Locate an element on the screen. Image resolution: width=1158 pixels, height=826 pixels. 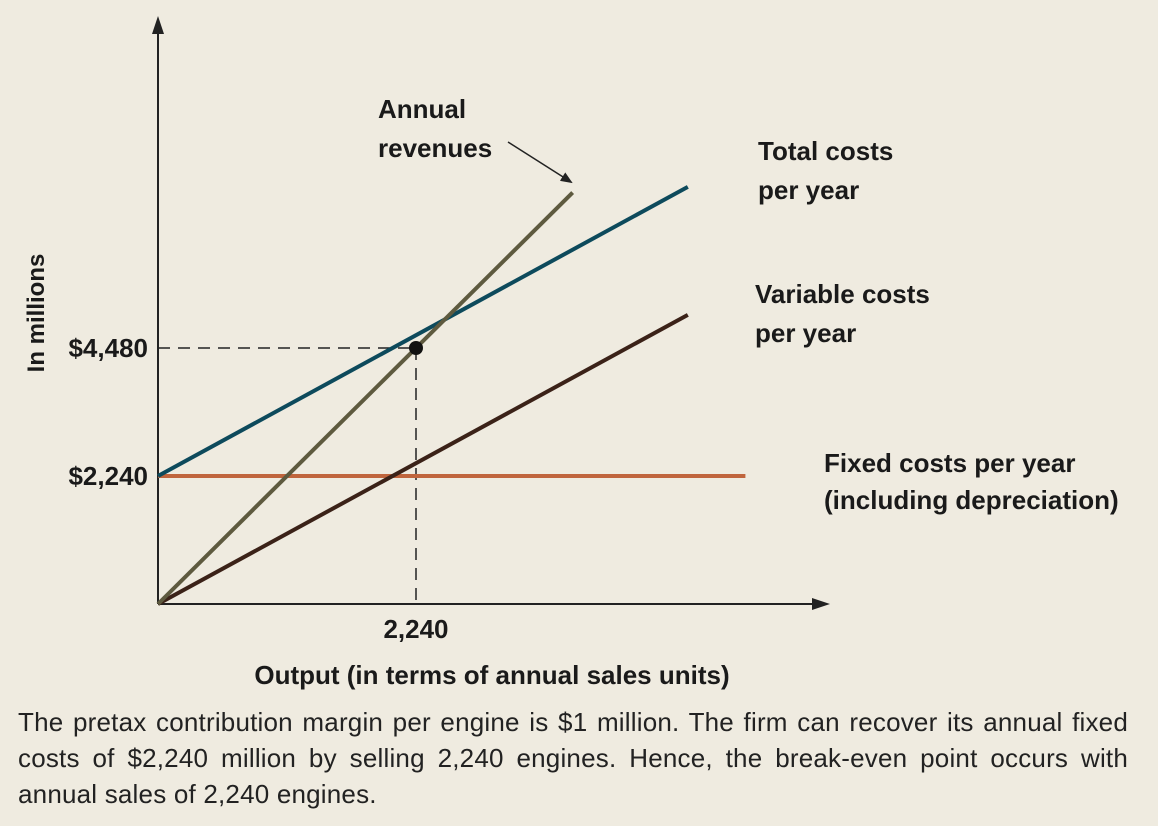
y-tick-label: $4,480 is located at coordinates (108, 348).